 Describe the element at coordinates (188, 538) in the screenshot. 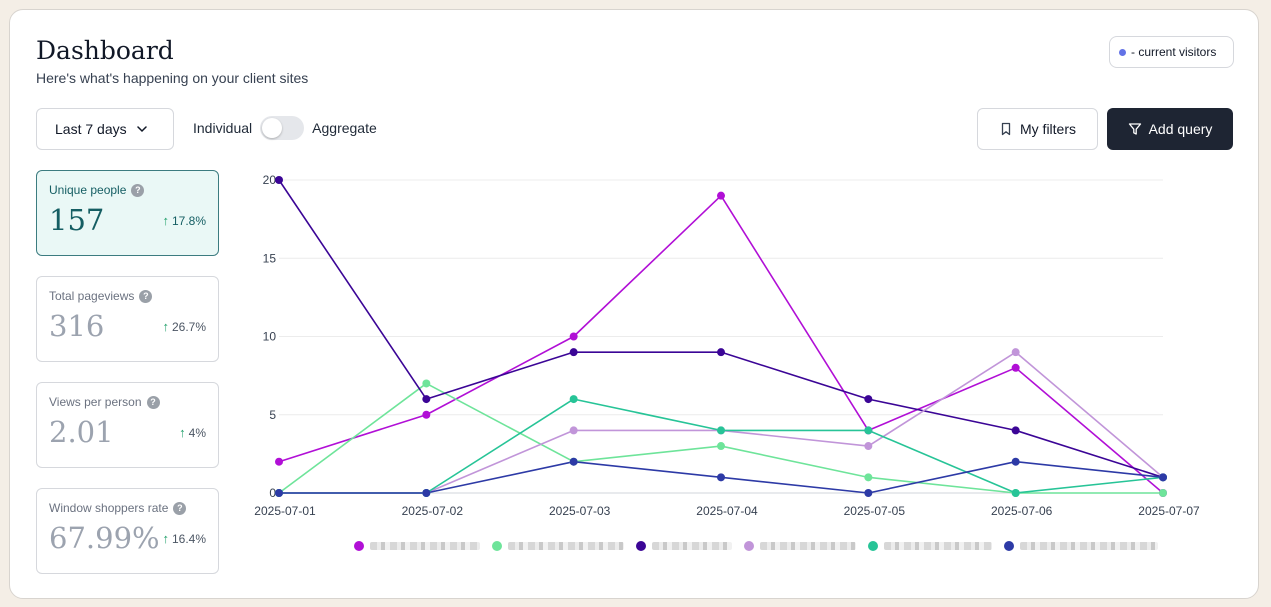

I see `stat-change-value: 16.4%` at that location.